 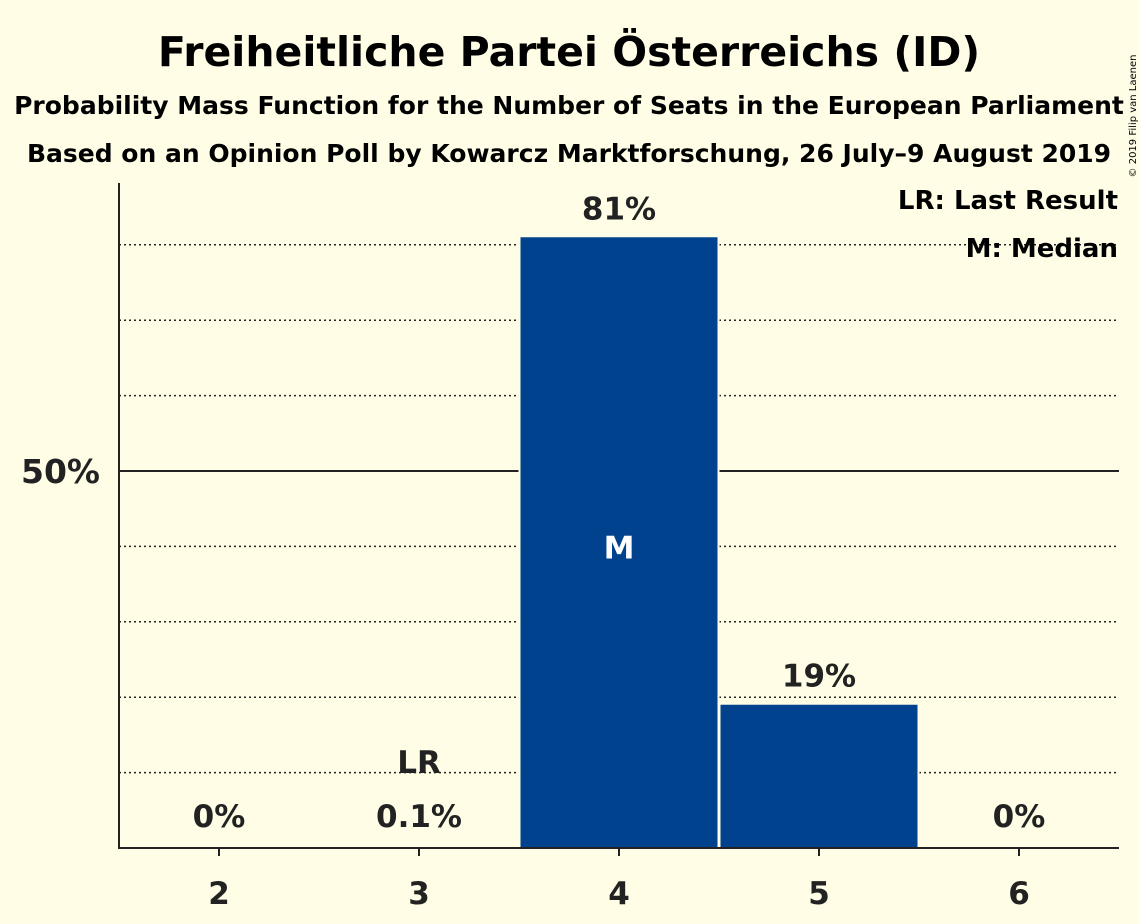 What do you see at coordinates (419, 894) in the screenshot?
I see `x-tick-label-3: 3` at bounding box center [419, 894].